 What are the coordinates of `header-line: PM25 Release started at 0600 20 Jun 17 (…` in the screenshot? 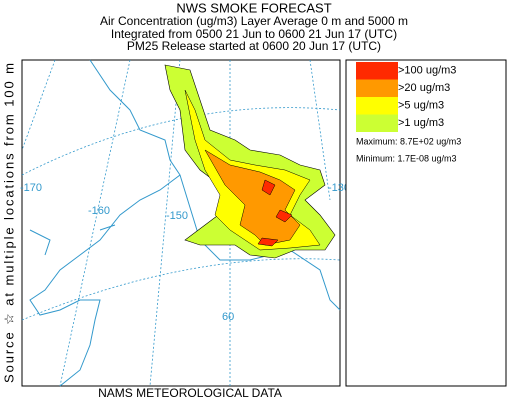 It's located at (254, 46).